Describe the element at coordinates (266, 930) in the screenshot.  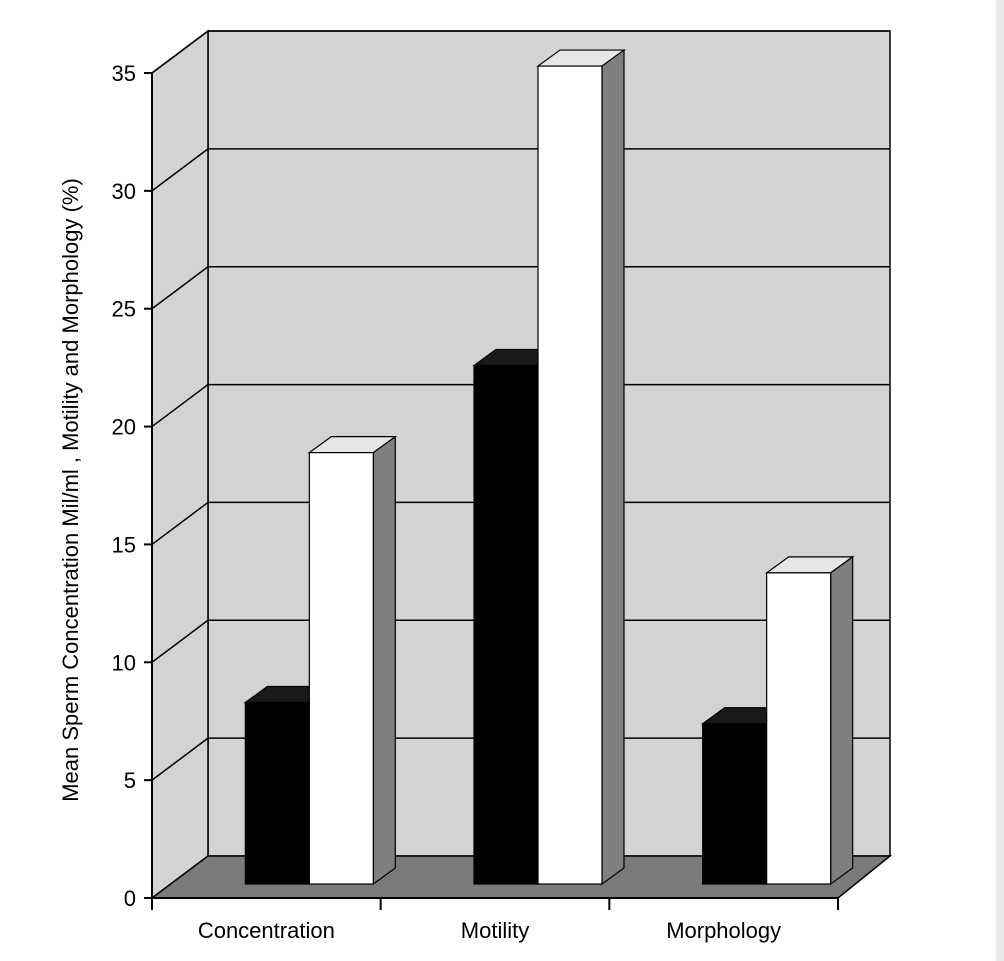
I see `x-category-label: Concentration` at that location.